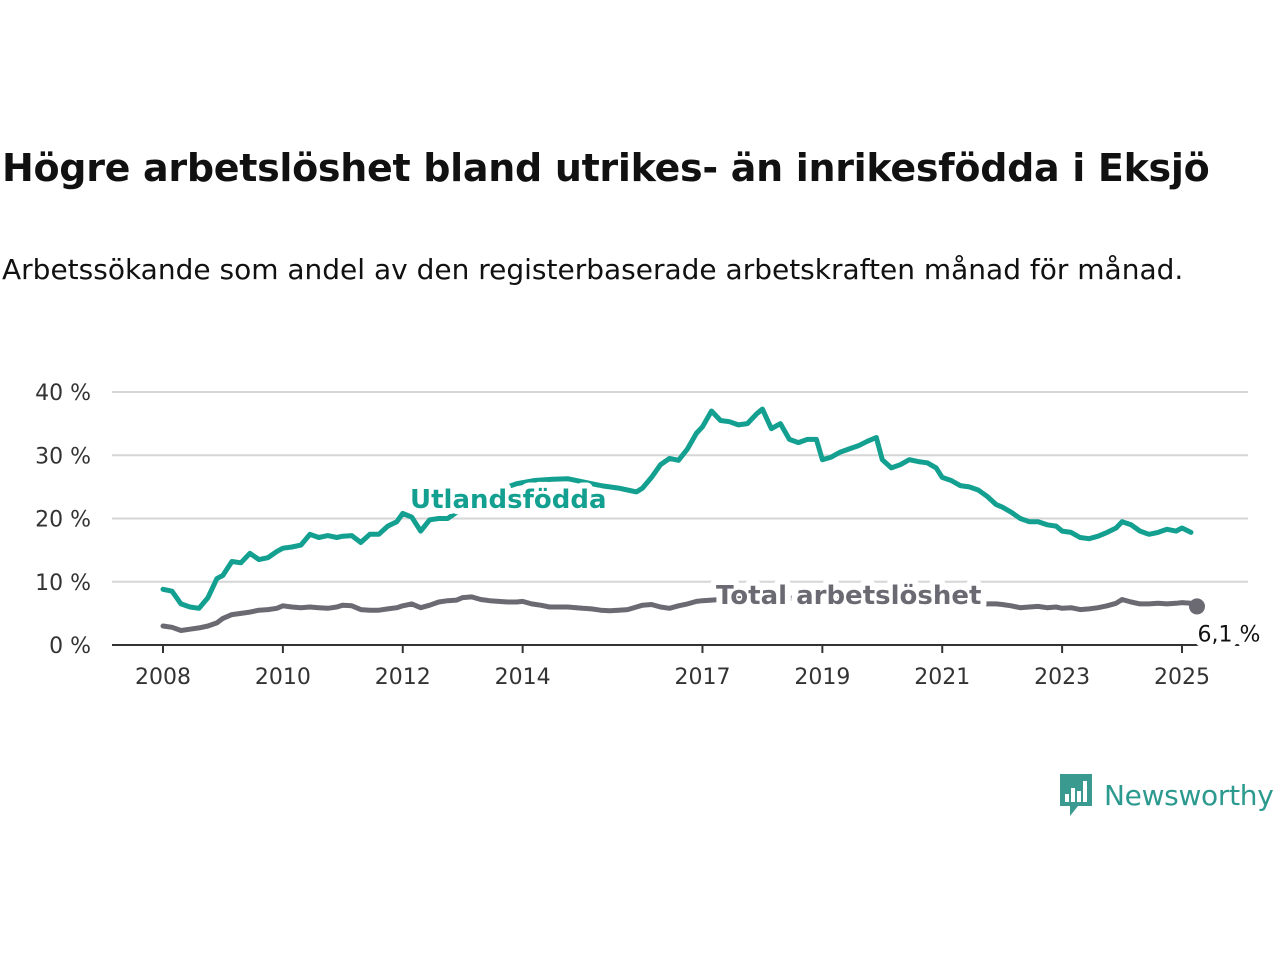 This screenshot has height=960, width=1280. Describe the element at coordinates (163, 677) in the screenshot. I see `x-tick-label: 2008` at that location.